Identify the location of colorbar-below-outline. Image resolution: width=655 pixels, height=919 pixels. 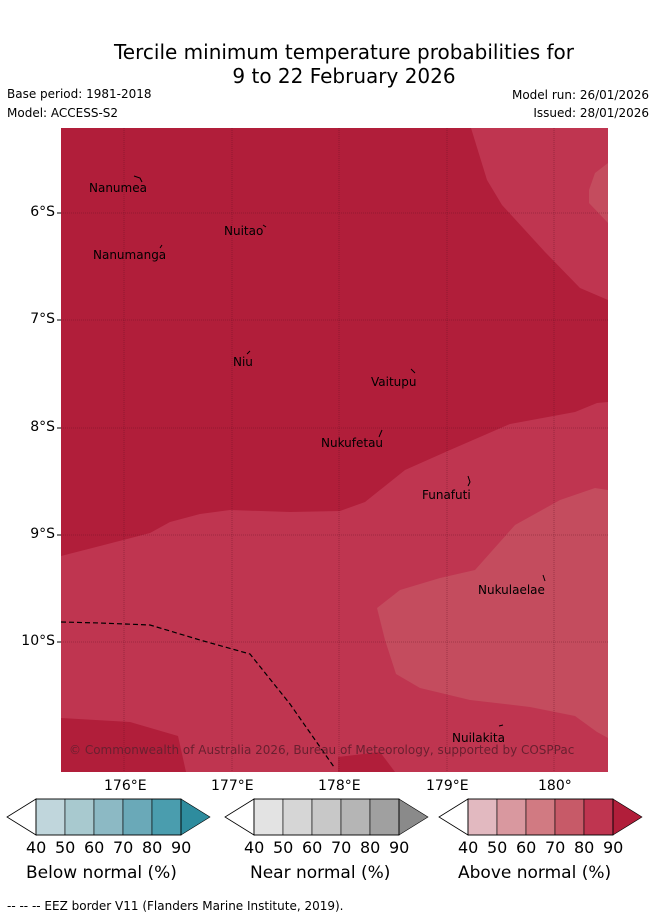
(108, 817).